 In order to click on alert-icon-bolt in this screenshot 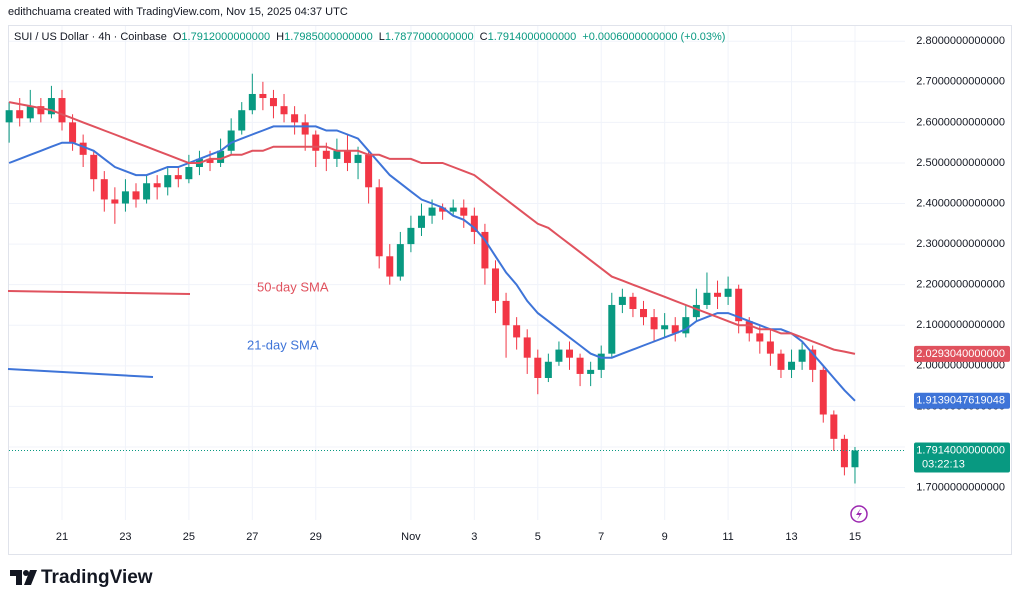, I will do `click(859, 514)`.